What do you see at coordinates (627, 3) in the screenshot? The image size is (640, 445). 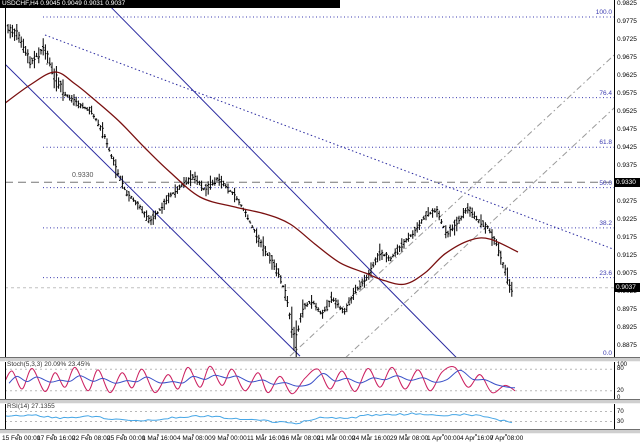 I see `price-tick: 0.9825` at bounding box center [627, 3].